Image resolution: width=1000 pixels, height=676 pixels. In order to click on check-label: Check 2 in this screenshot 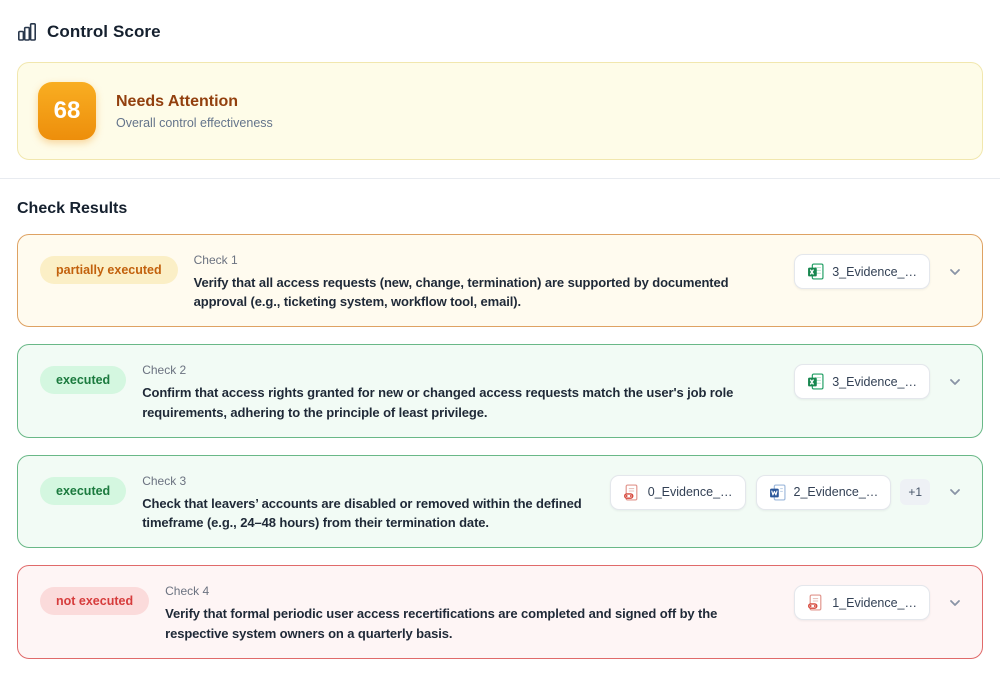, I will do `click(164, 370)`.